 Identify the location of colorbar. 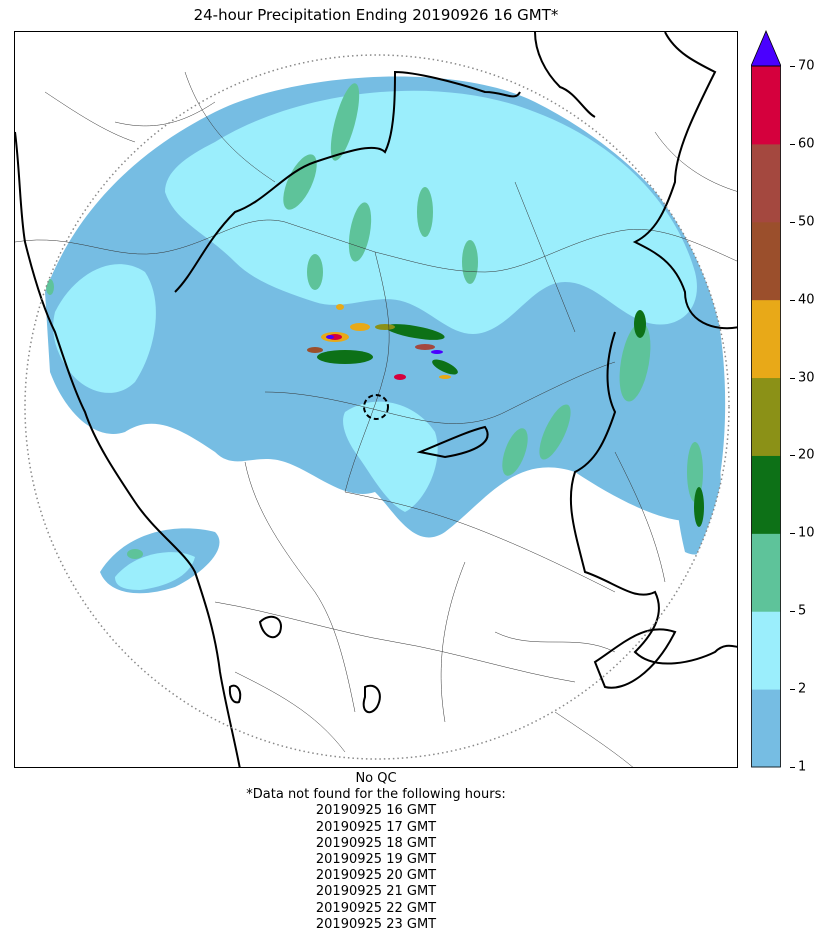
(766, 399).